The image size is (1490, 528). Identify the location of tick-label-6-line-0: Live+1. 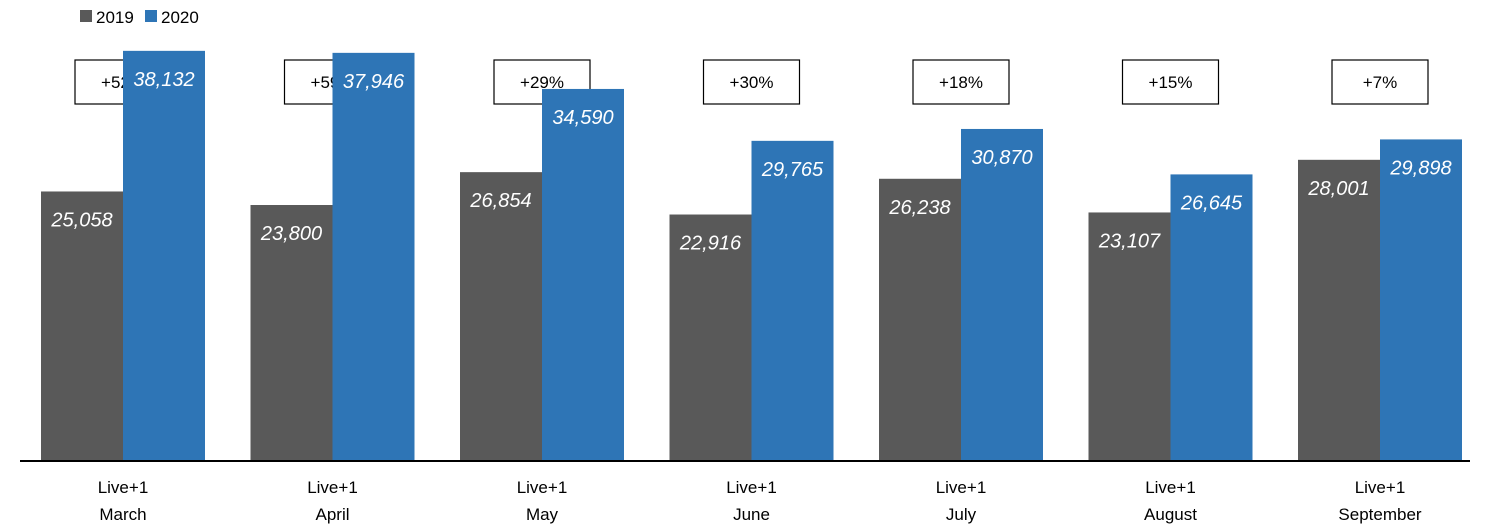
(1380, 487).